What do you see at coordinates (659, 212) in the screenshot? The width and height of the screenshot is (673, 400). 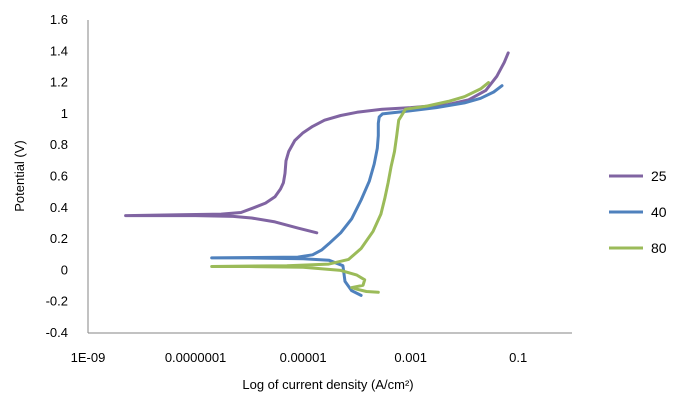 I see `legend-label-40: 40` at bounding box center [659, 212].